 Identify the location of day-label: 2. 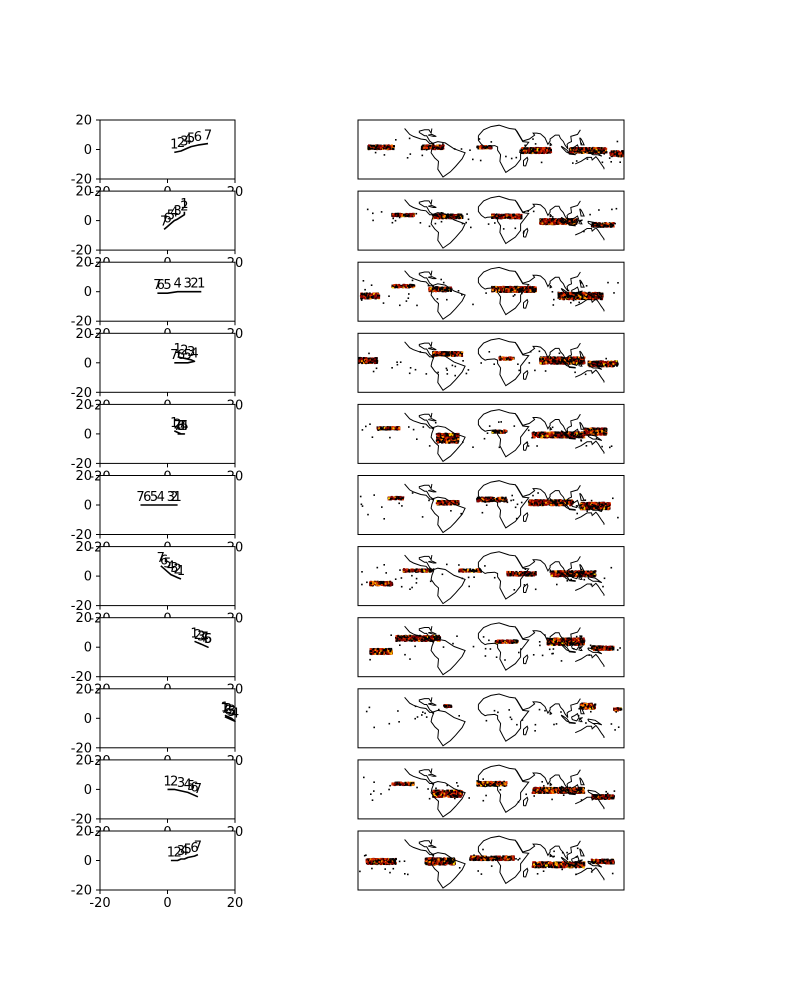
(174, 497).